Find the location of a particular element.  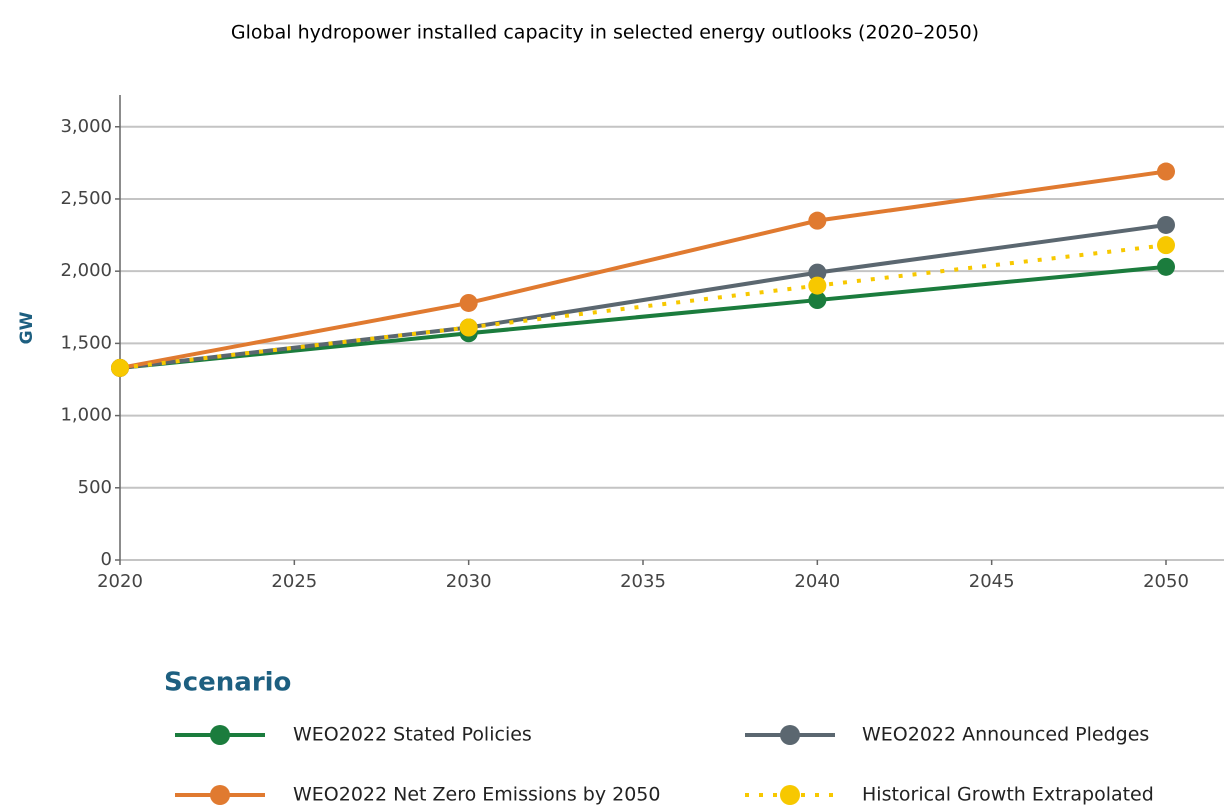

y-tick-label: 1,000 is located at coordinates (86, 415).